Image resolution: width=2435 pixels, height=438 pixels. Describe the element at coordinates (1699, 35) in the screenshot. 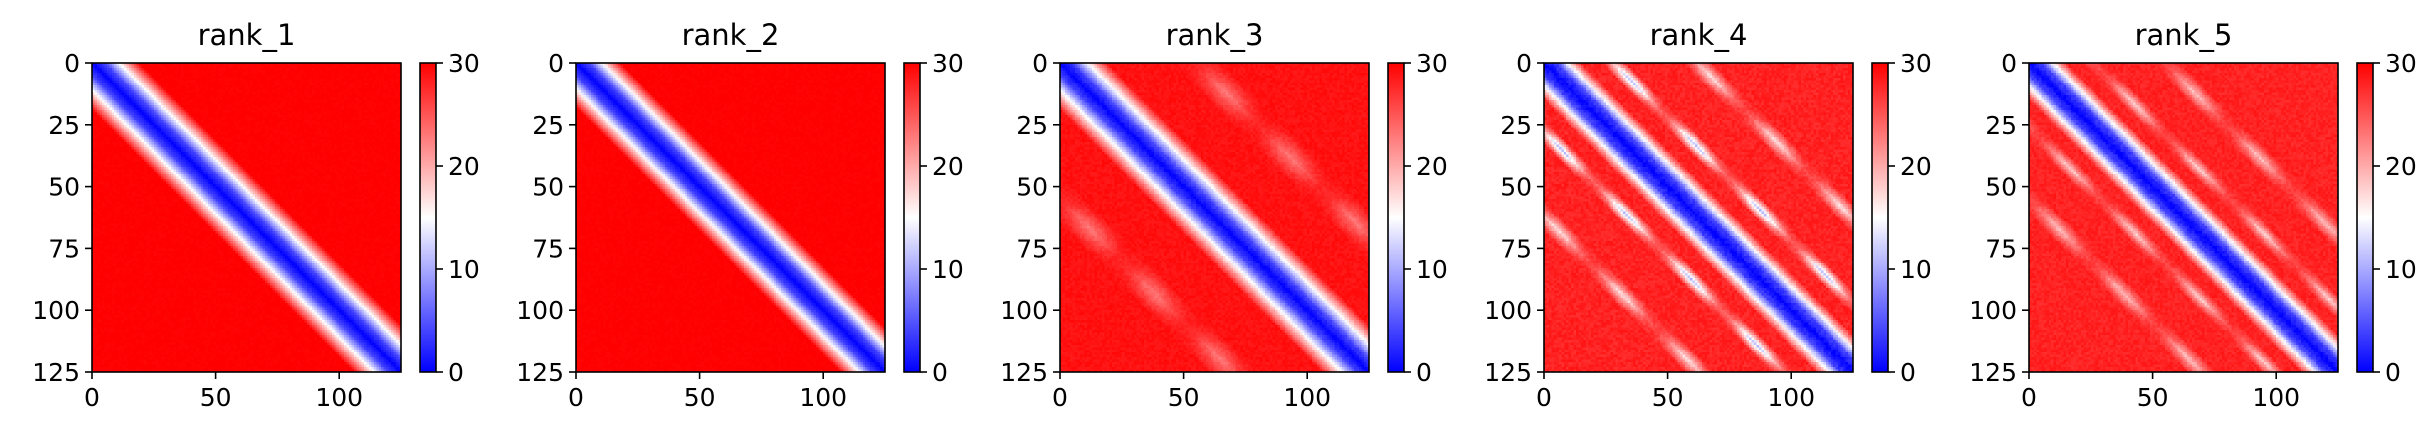

I see `panel-title: rank_4` at that location.